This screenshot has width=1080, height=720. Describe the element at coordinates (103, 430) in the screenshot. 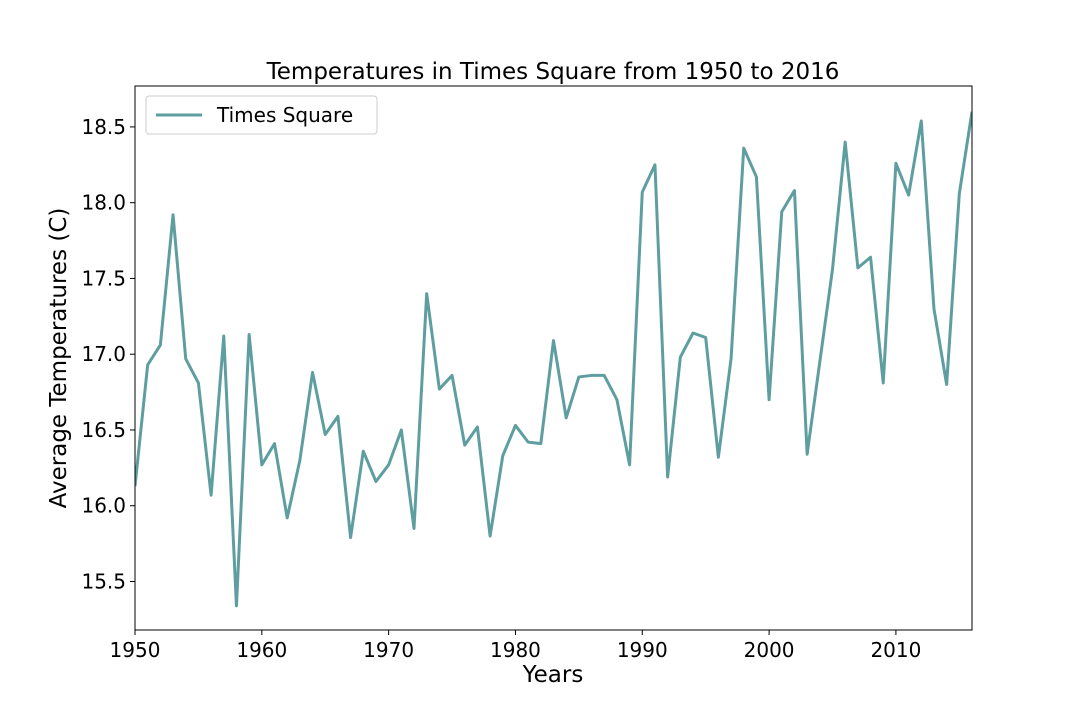

I see `y-tick-label: 16.5` at that location.